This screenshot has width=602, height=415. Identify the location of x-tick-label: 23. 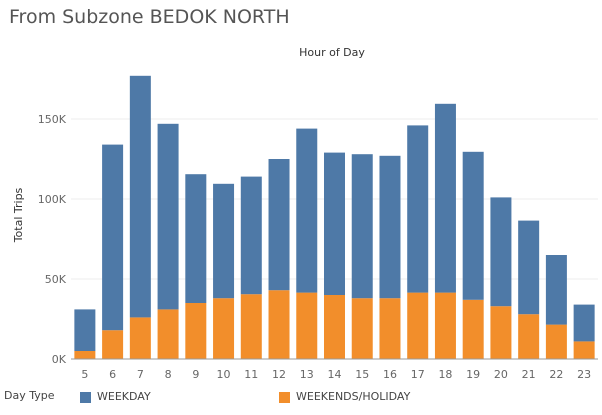
(584, 374).